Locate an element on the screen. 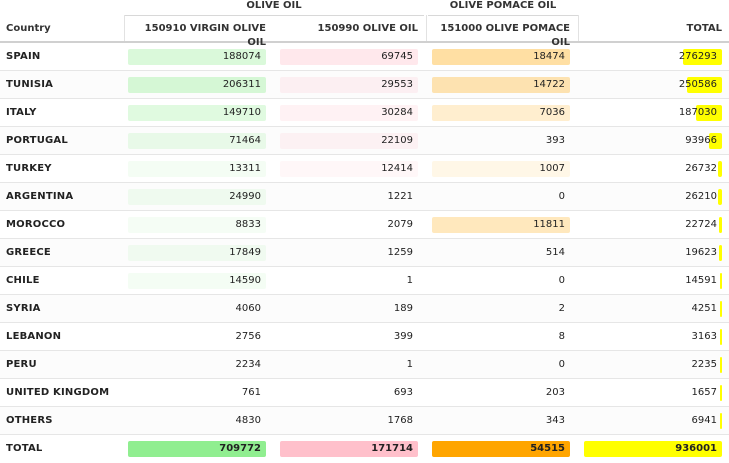 The height and width of the screenshot is (463, 729). virgin-value: 2756 is located at coordinates (248, 336).